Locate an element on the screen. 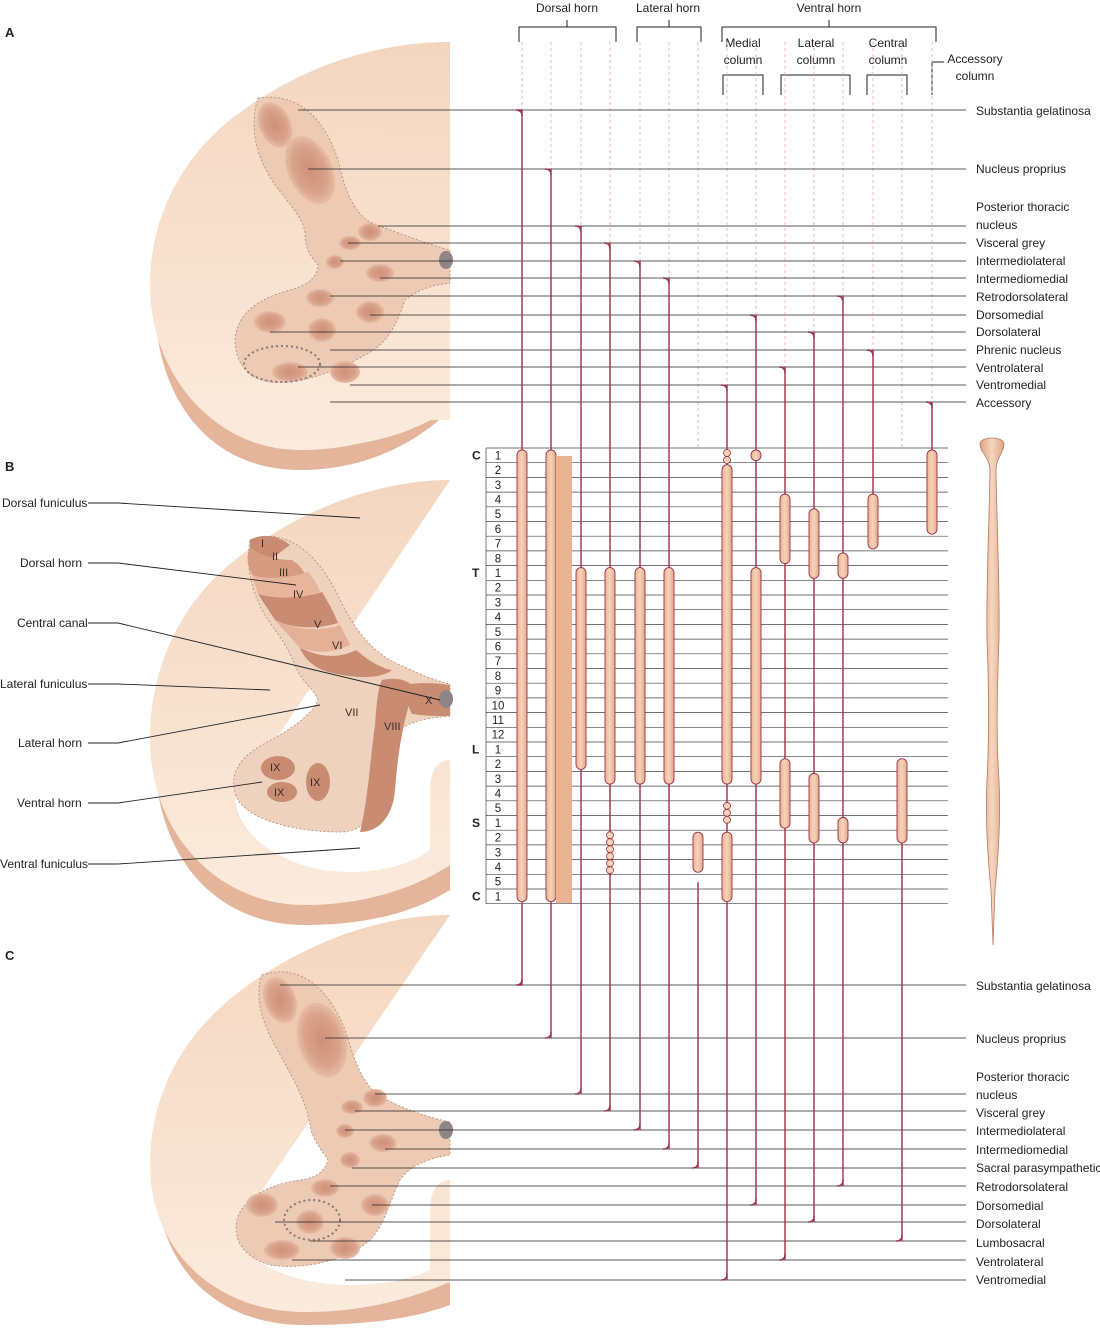  header-accessory-column-2: column is located at coordinates (975, 76).